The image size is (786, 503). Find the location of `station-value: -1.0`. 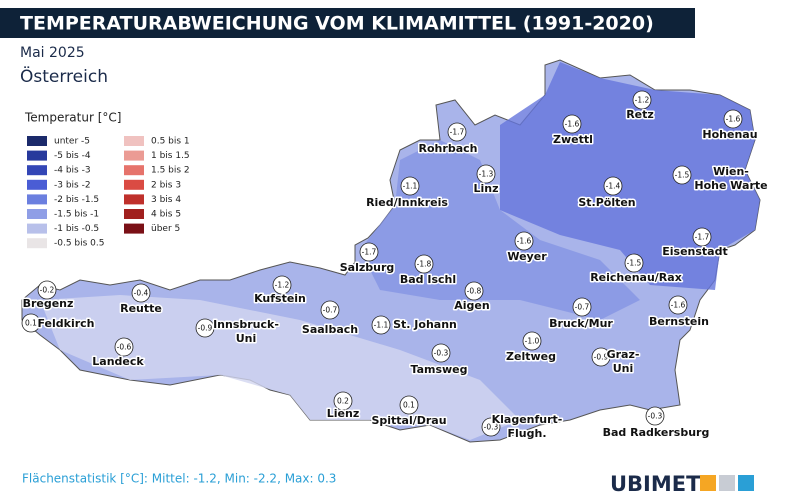

station-value: -1.0 is located at coordinates (532, 341).